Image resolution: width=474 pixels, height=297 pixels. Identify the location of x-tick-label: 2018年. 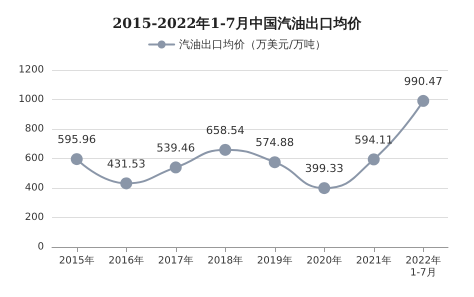
(225, 260).